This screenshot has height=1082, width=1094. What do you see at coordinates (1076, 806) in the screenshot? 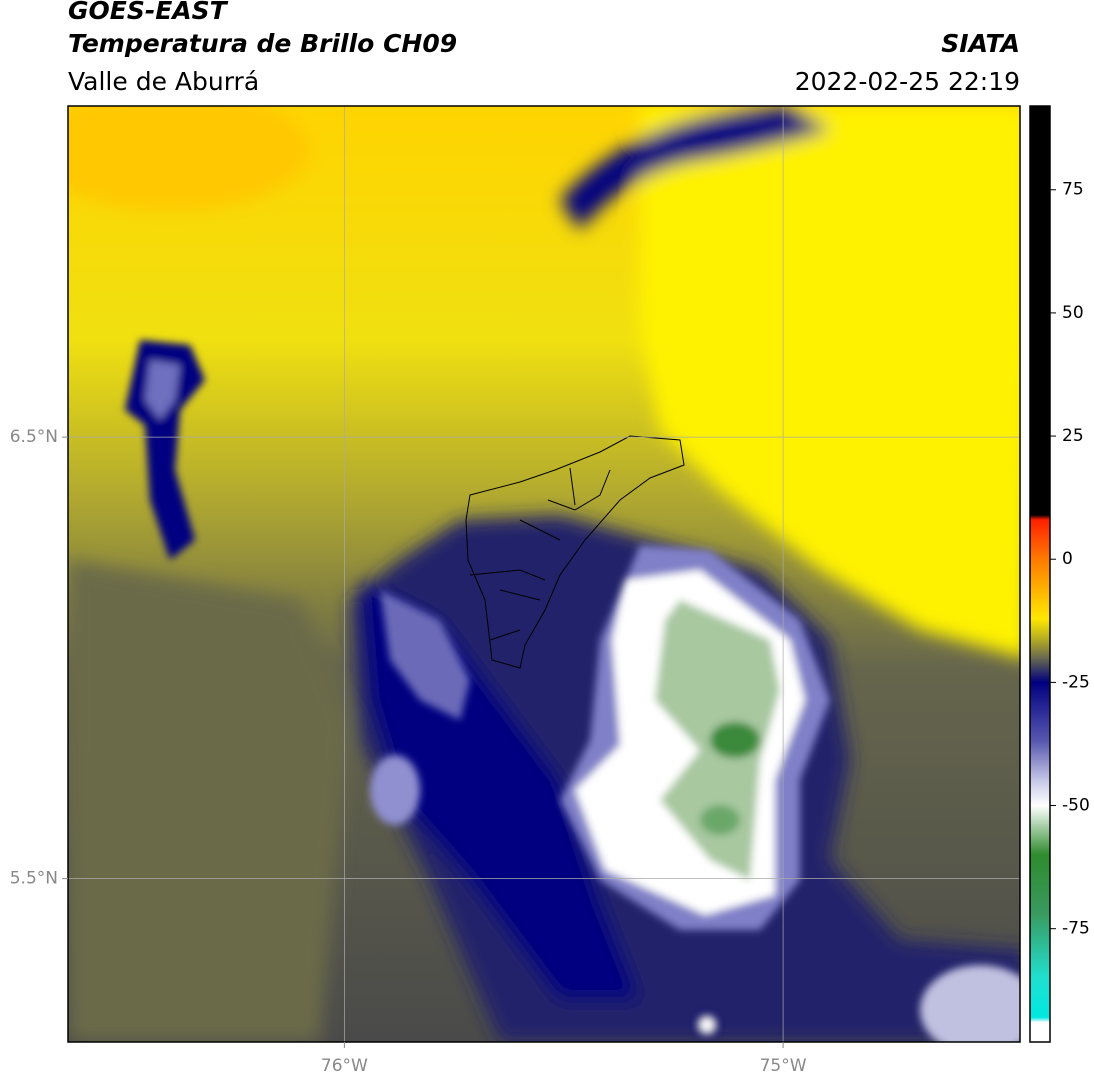
I see `colorbar-tick-label: -50` at bounding box center [1076, 806].